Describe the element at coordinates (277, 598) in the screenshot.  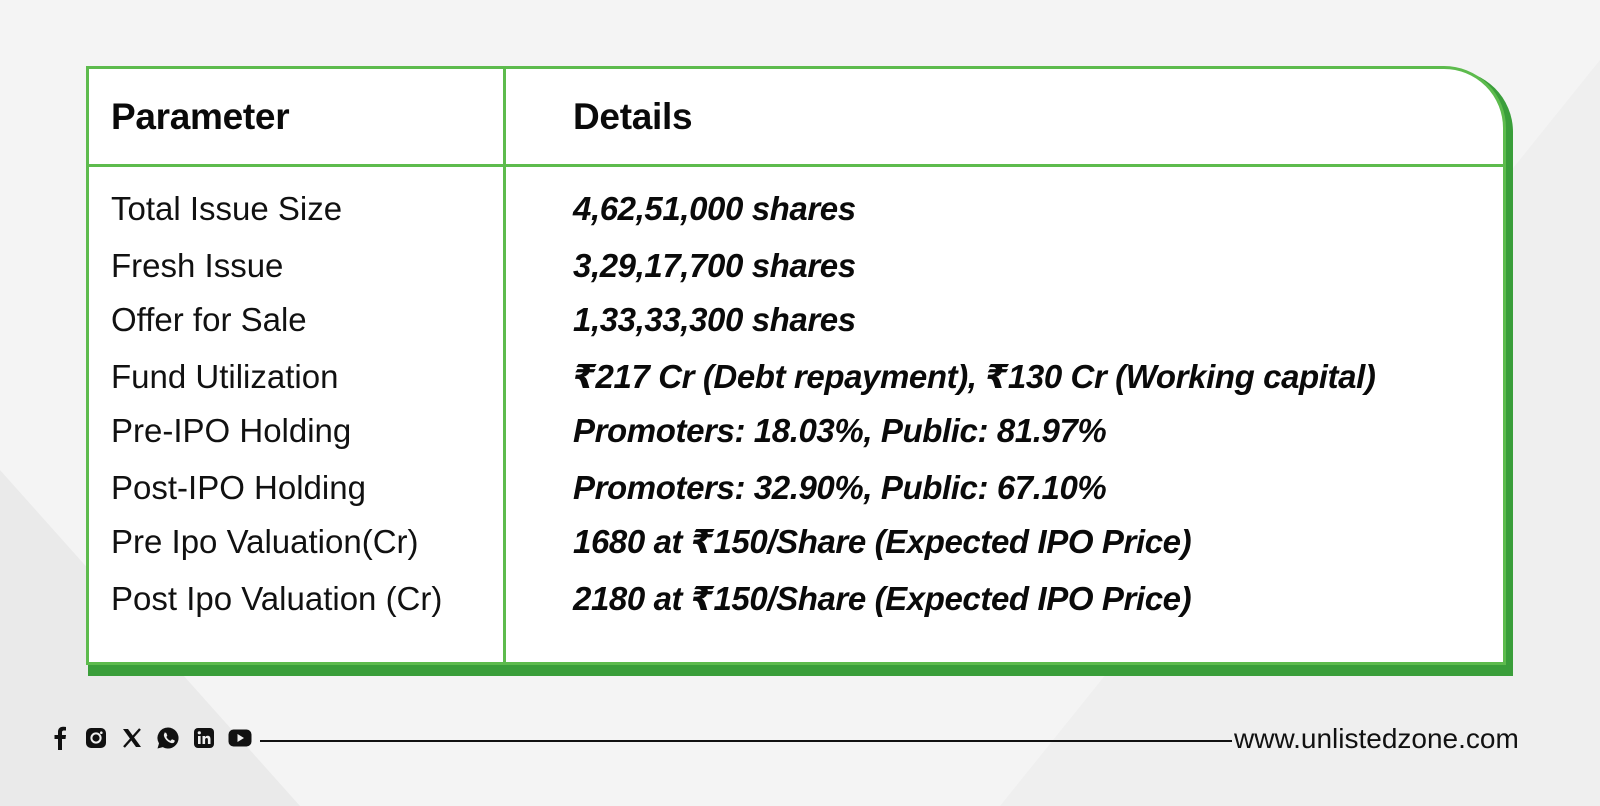
I see `row-parameter: Post Ipo Valuation (Cr)` at that location.